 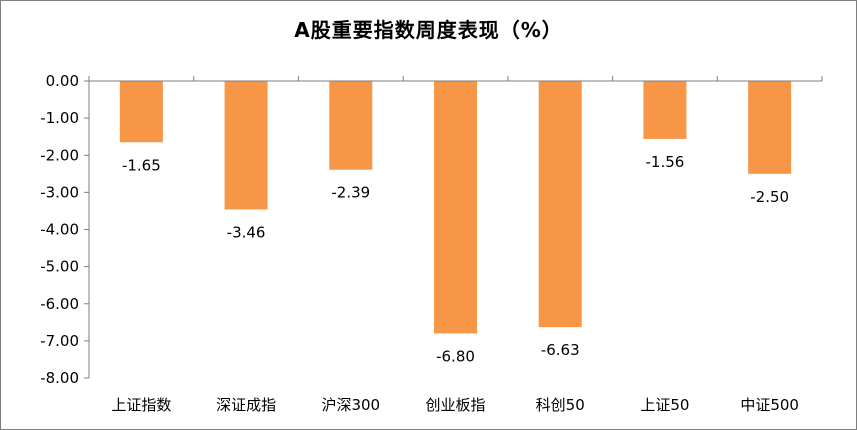 What do you see at coordinates (769, 197) in the screenshot?
I see `data-label: -2.50` at bounding box center [769, 197].